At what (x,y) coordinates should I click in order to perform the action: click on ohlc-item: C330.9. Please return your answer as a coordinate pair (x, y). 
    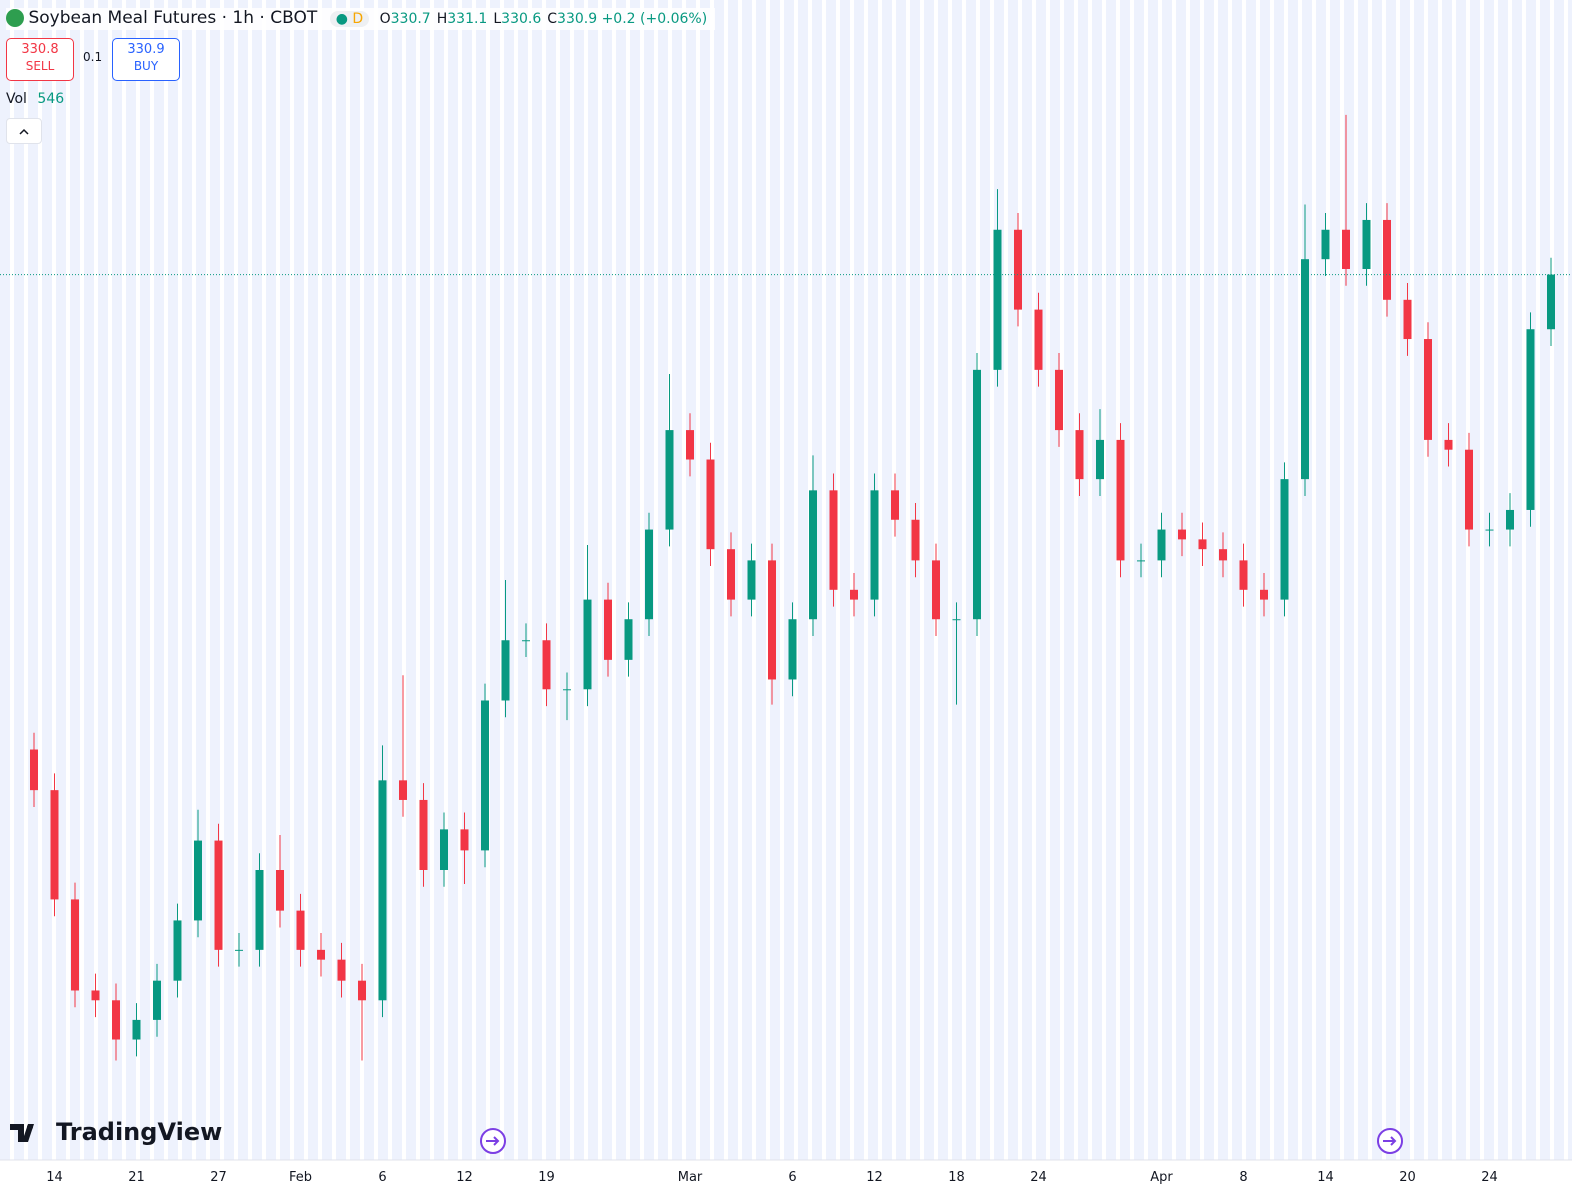
    Looking at the image, I should click on (572, 19).